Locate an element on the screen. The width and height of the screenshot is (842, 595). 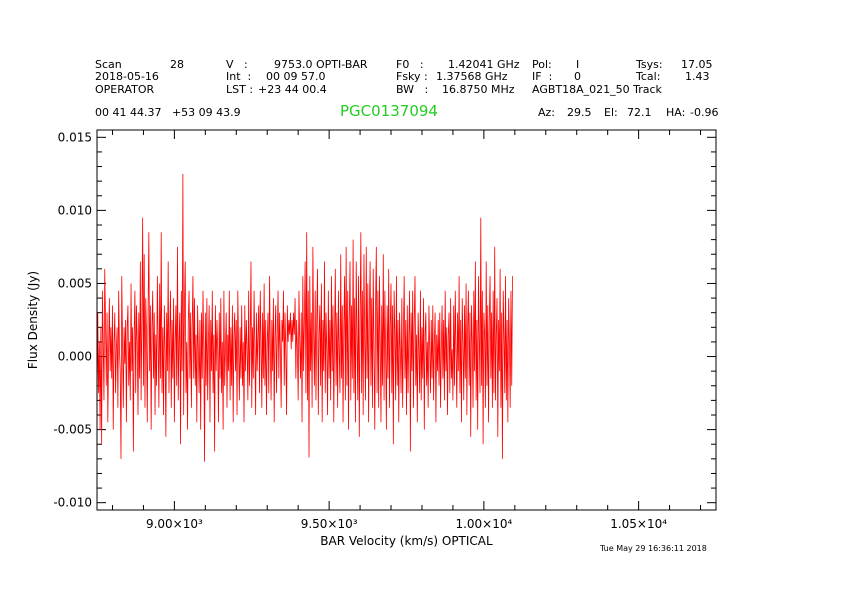
timestamp: Tue May 29 16:36:11 2018 is located at coordinates (653, 548).